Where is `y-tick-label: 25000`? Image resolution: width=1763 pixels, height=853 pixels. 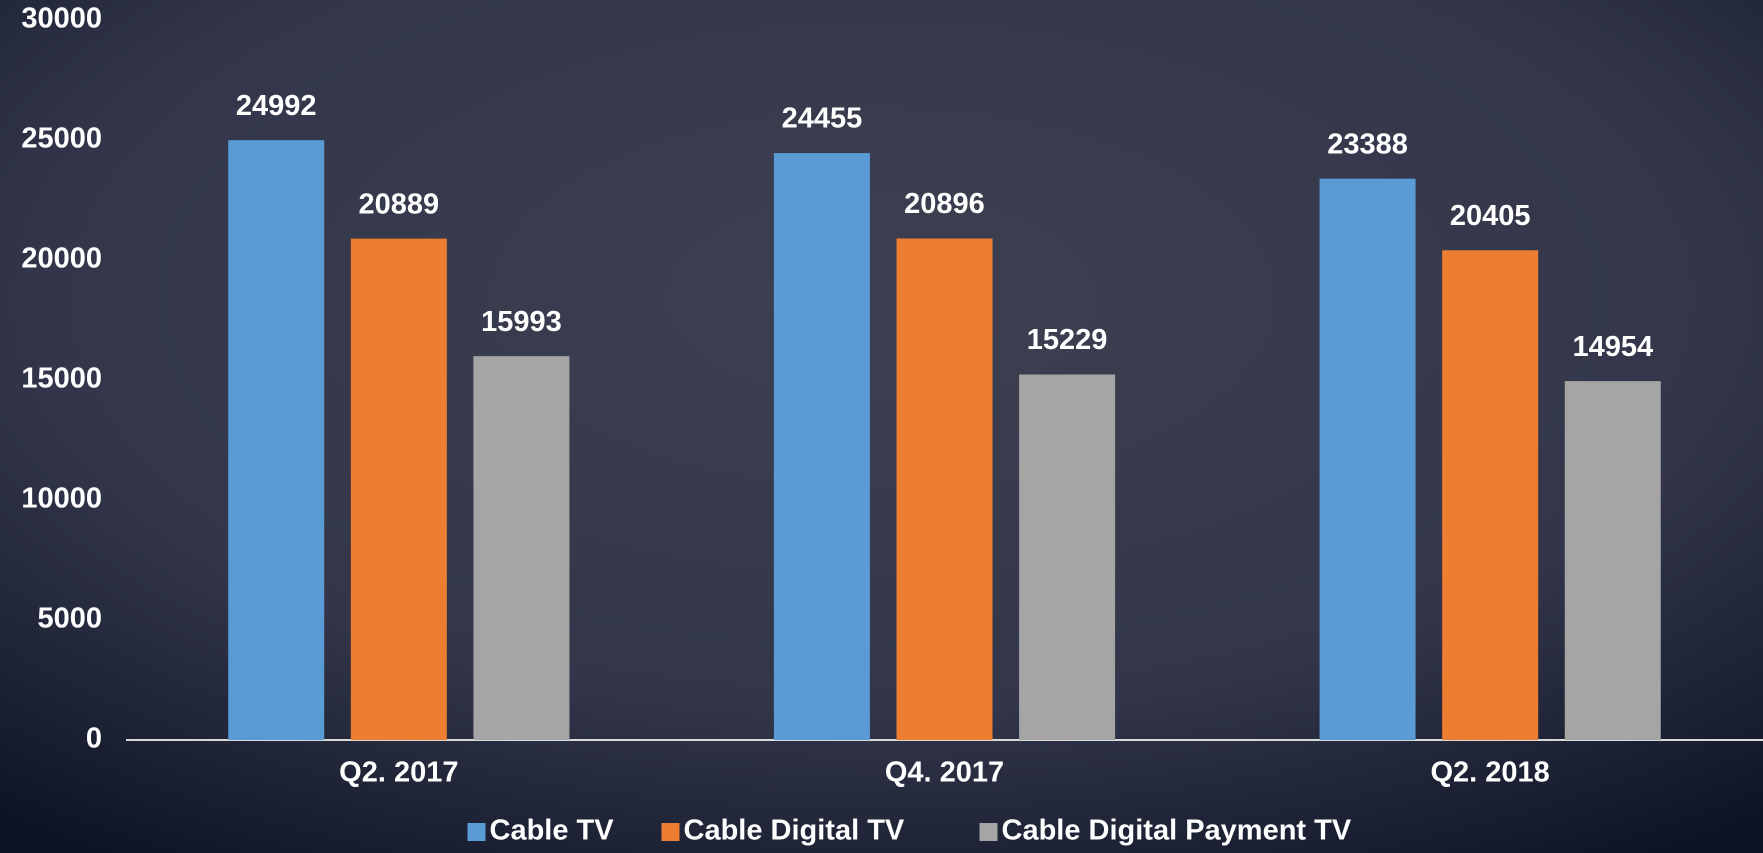 y-tick-label: 25000 is located at coordinates (61, 139).